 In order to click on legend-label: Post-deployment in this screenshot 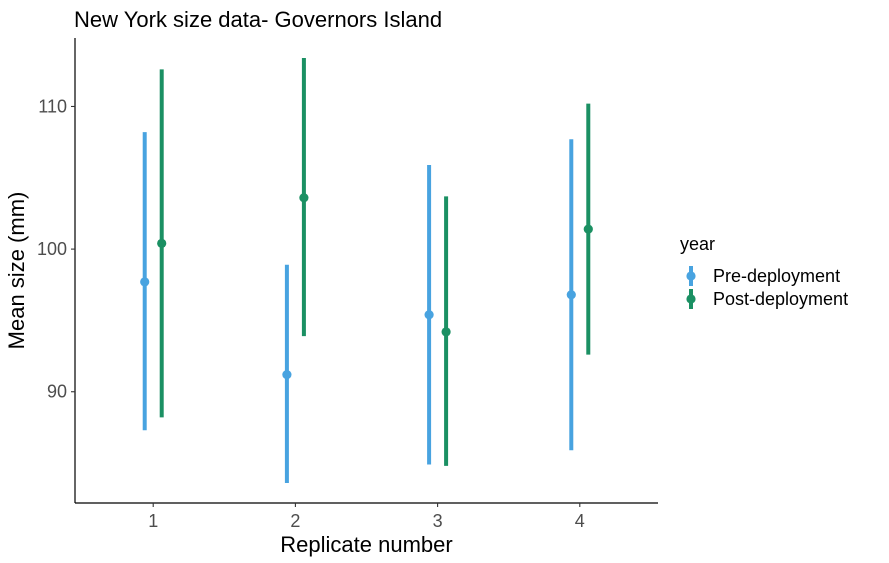, I will do `click(780, 299)`.